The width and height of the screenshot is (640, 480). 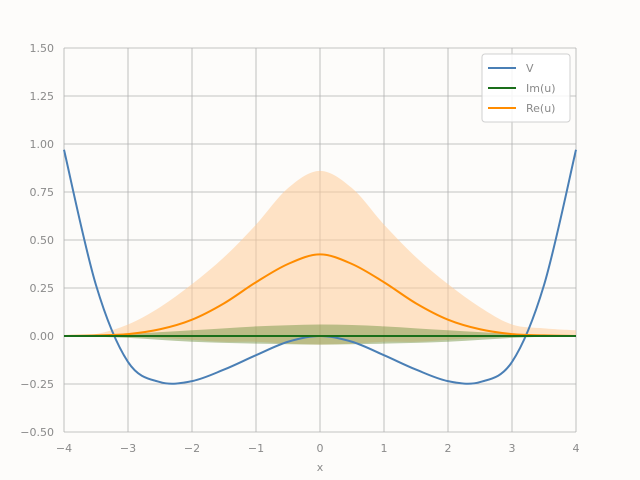 I want to click on y-tick-label: 0.75, so click(x=42, y=192).